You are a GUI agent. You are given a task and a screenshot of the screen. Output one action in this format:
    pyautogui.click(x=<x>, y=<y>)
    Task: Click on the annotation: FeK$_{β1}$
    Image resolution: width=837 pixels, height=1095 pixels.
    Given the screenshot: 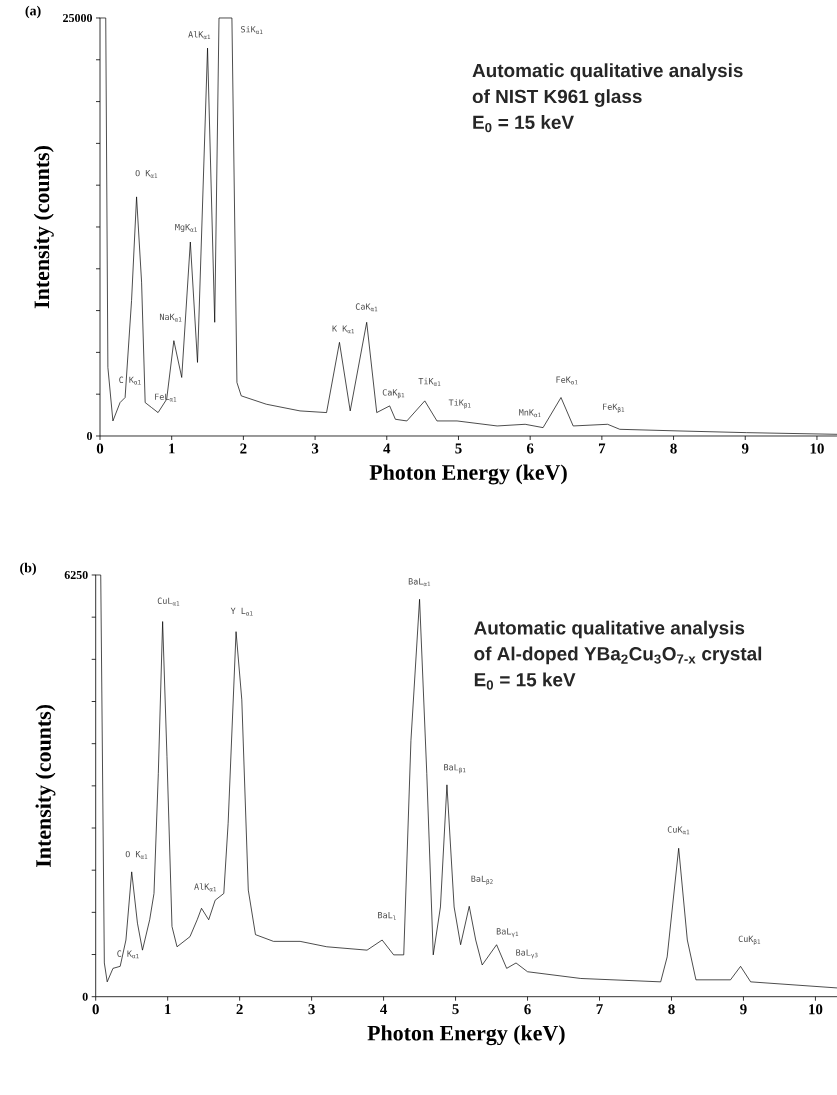 What is the action you would take?
    pyautogui.click(x=613, y=408)
    